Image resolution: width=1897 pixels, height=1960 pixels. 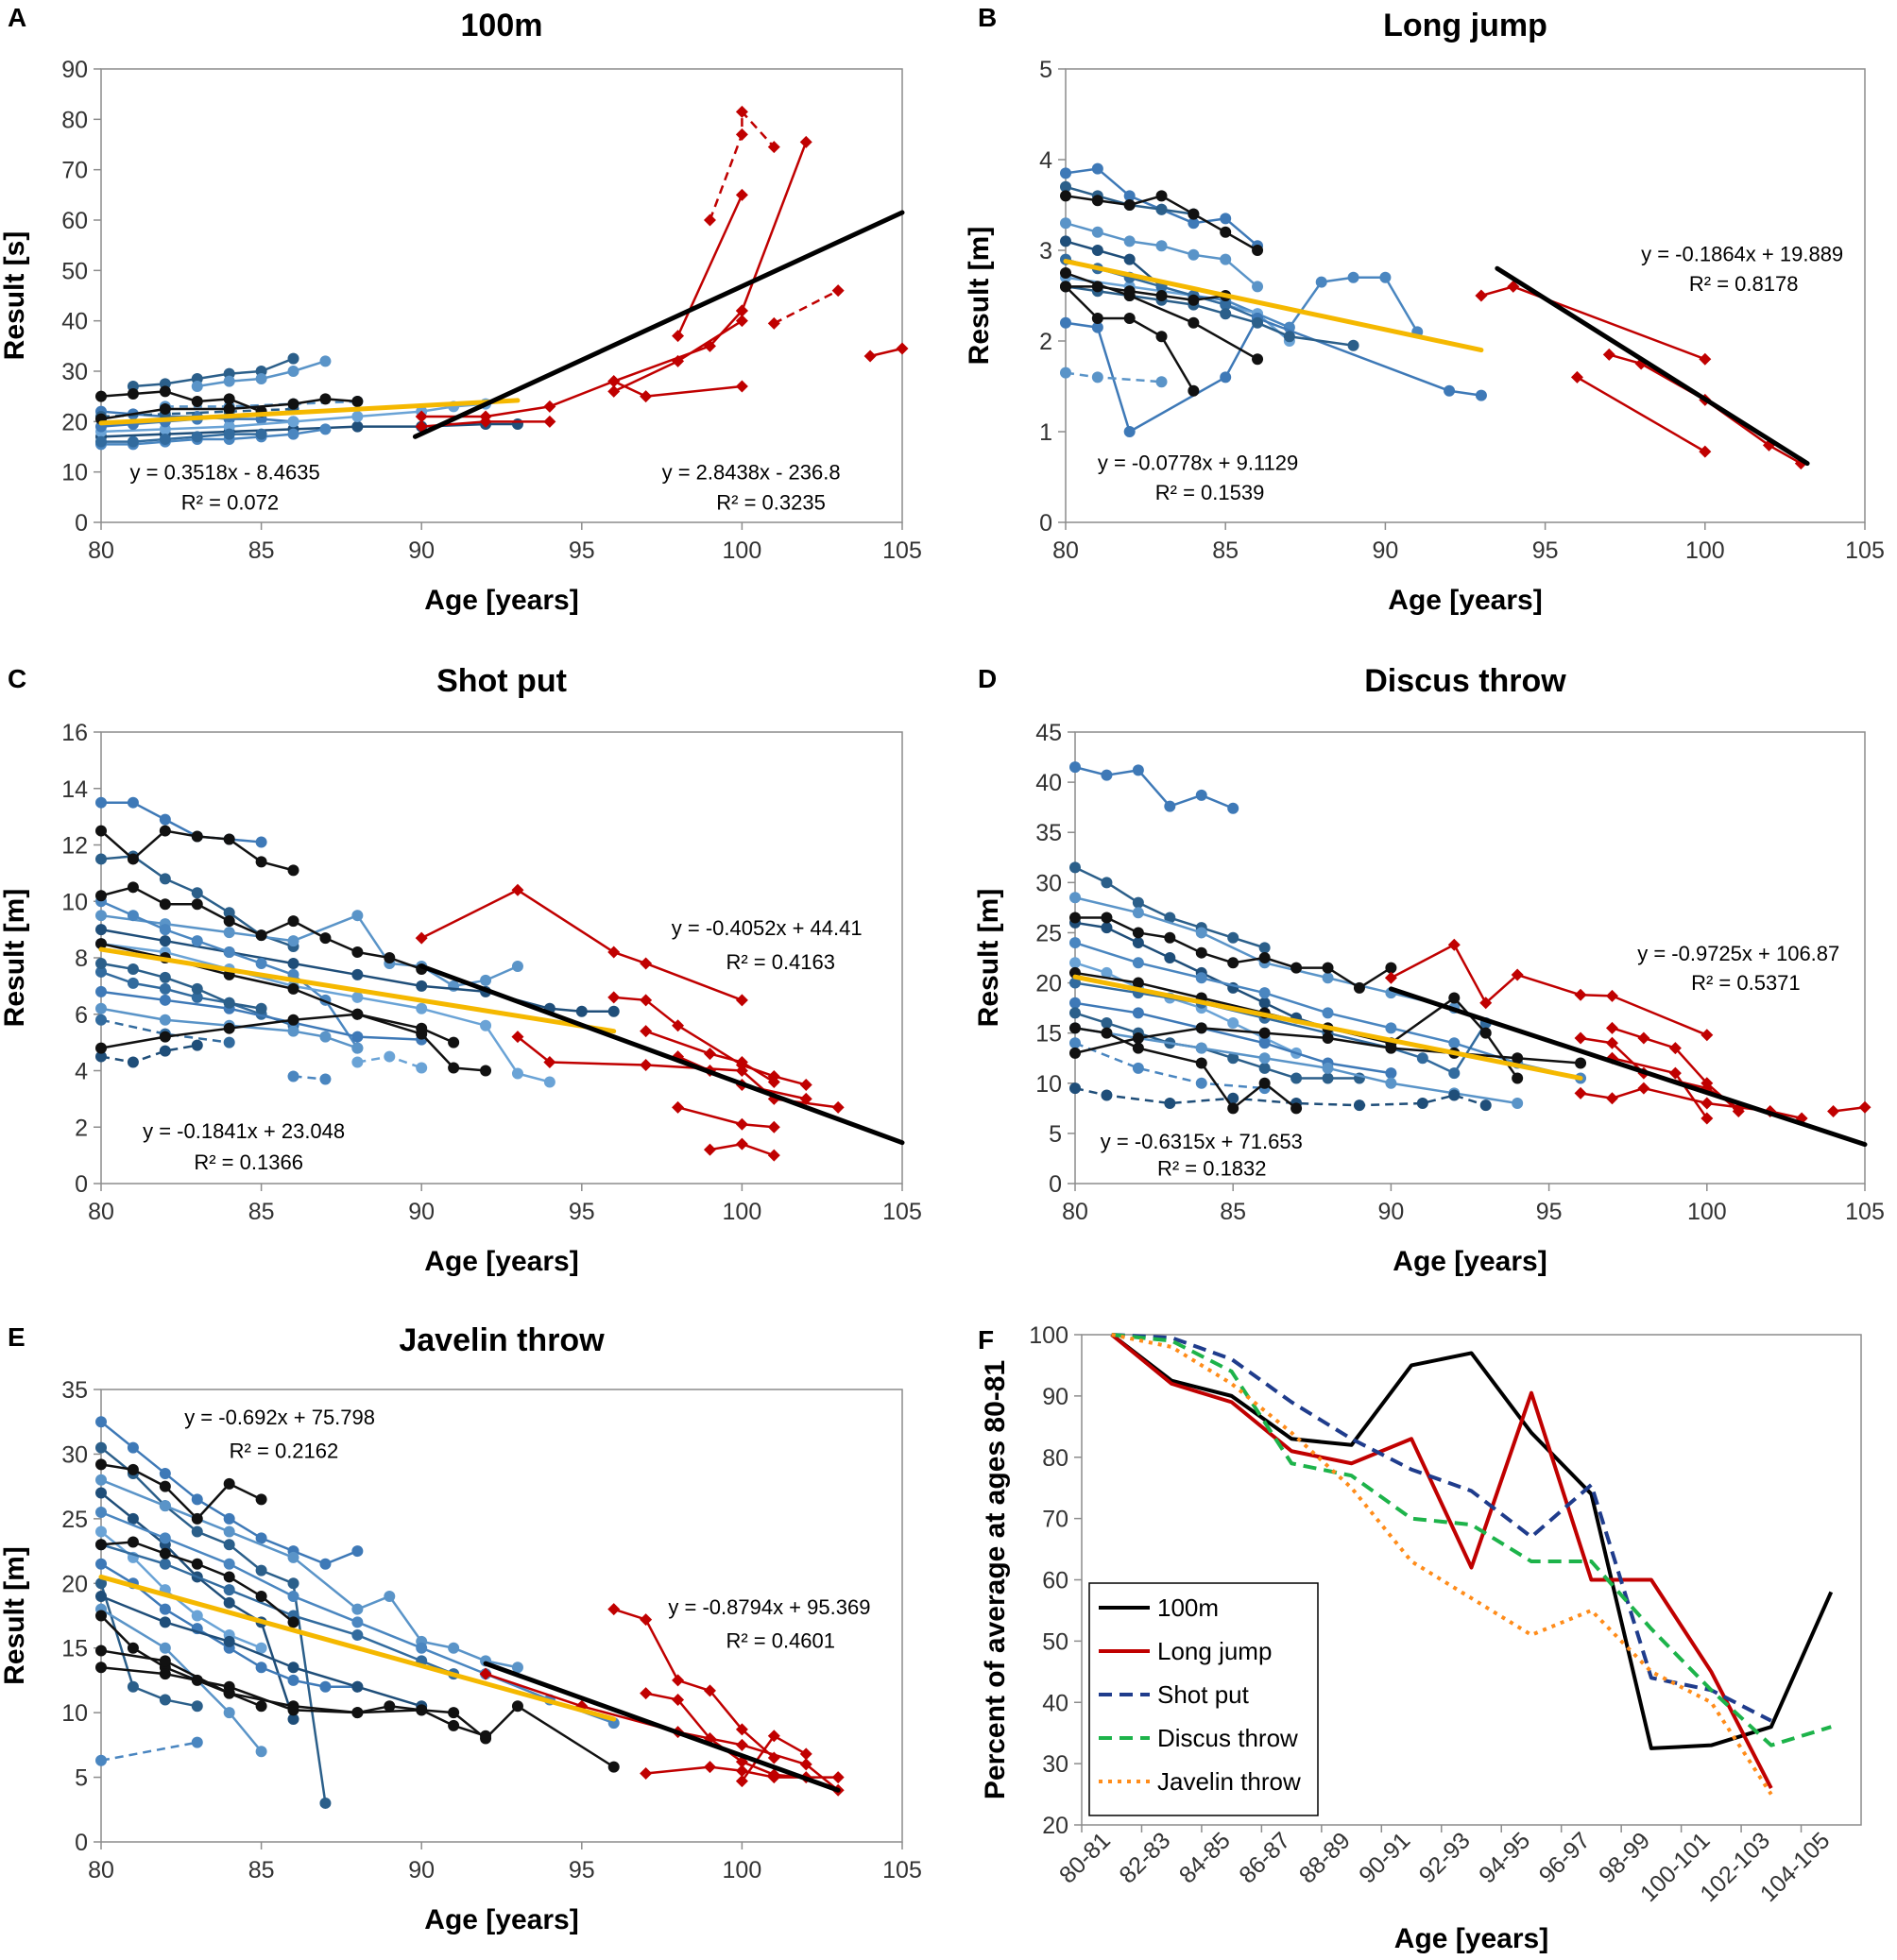 What do you see at coordinates (742, 550) in the screenshot?
I see `x-tick-label: 100` at bounding box center [742, 550].